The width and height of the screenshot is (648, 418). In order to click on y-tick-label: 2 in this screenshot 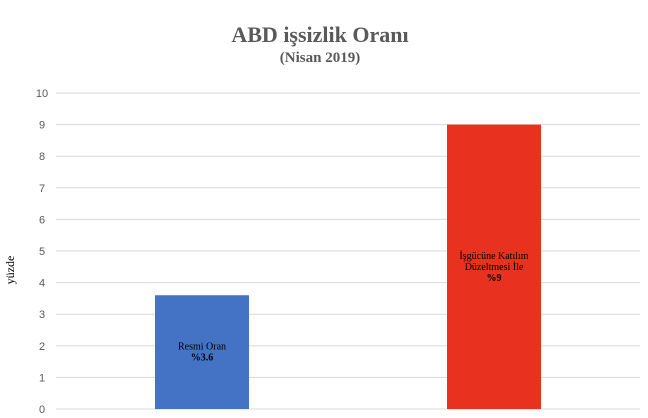, I will do `click(42, 347)`.